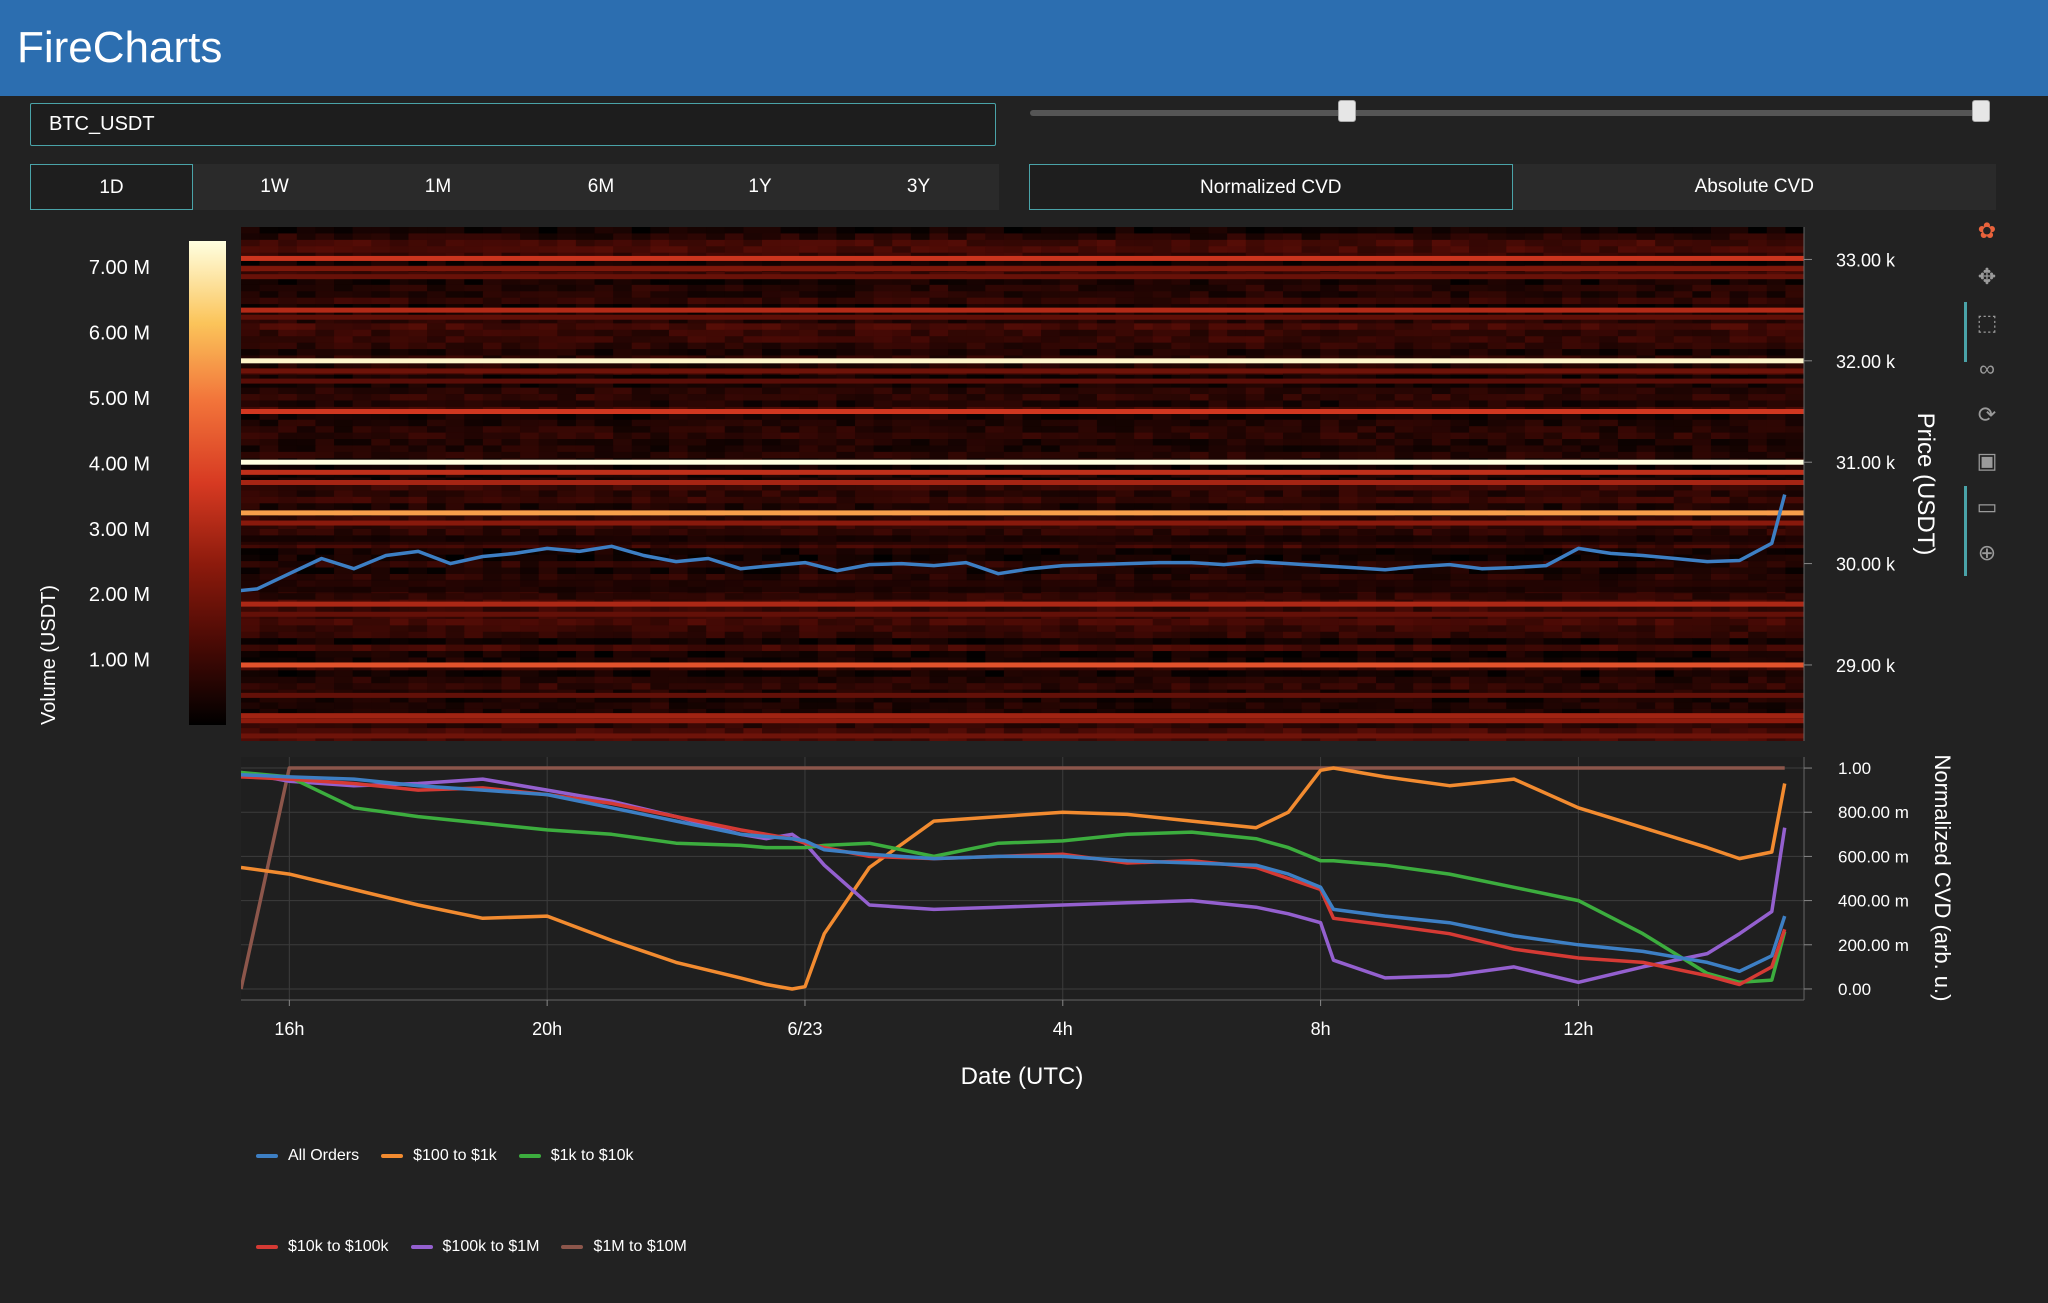 This screenshot has width=2048, height=1303. Describe the element at coordinates (1987, 460) in the screenshot. I see `save-image-icon: ▣` at that location.